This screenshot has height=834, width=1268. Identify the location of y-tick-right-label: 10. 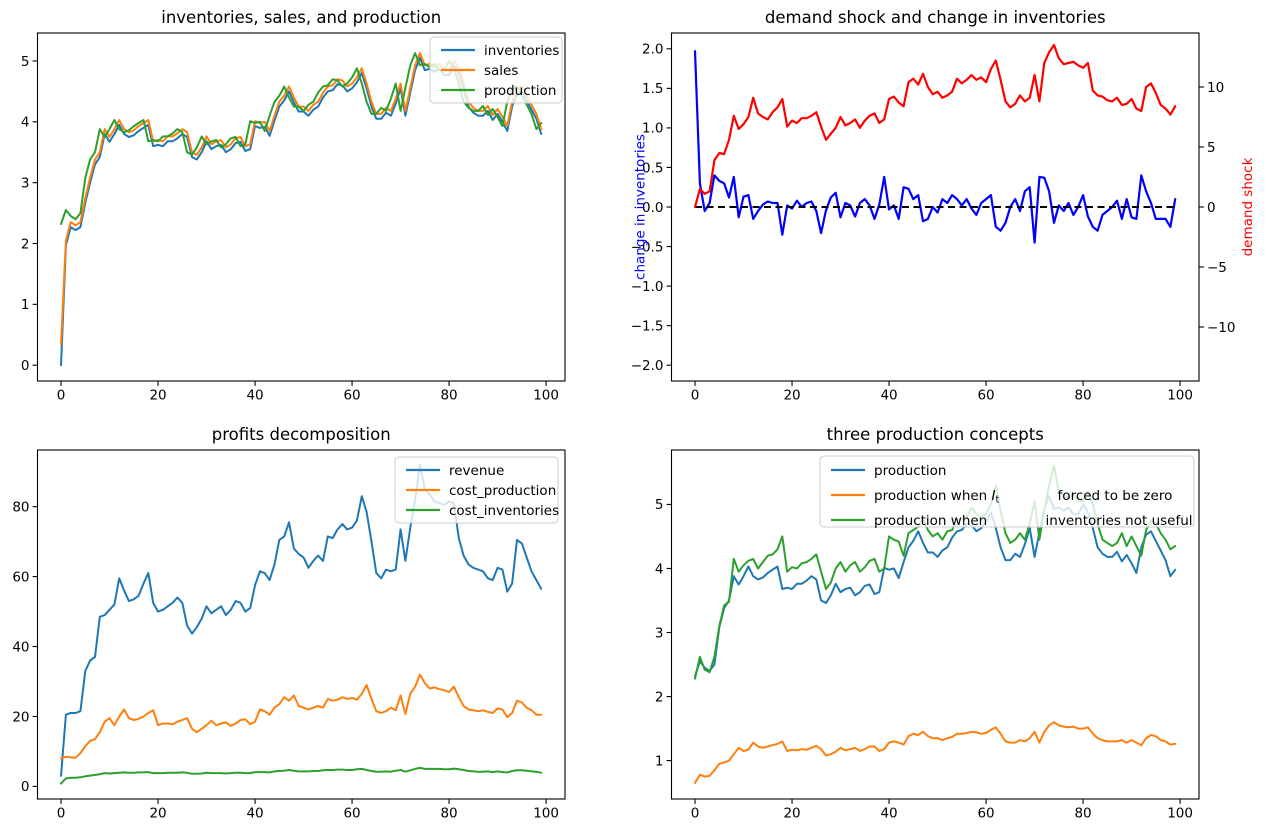
(1215, 88).